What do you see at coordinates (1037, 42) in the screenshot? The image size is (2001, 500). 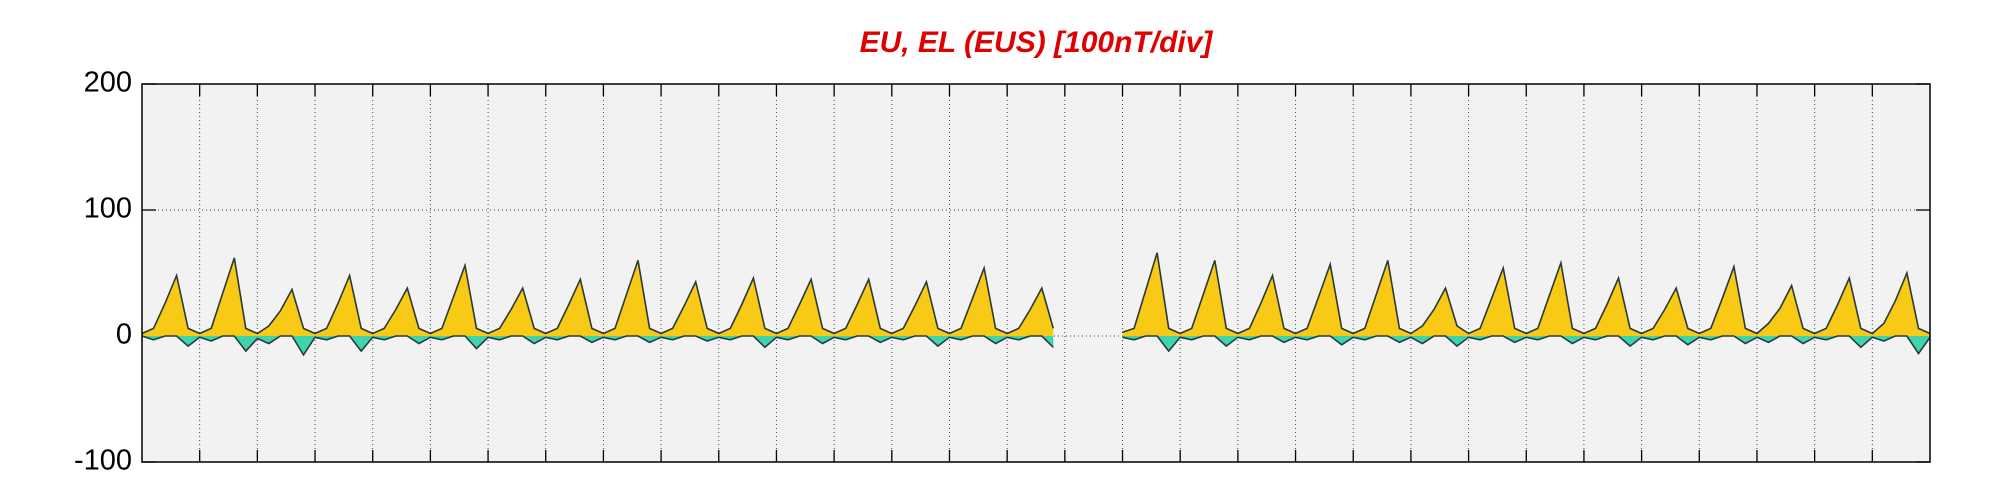 I see `chart-title: EU, EL (EUS) [100nT/div]` at bounding box center [1037, 42].